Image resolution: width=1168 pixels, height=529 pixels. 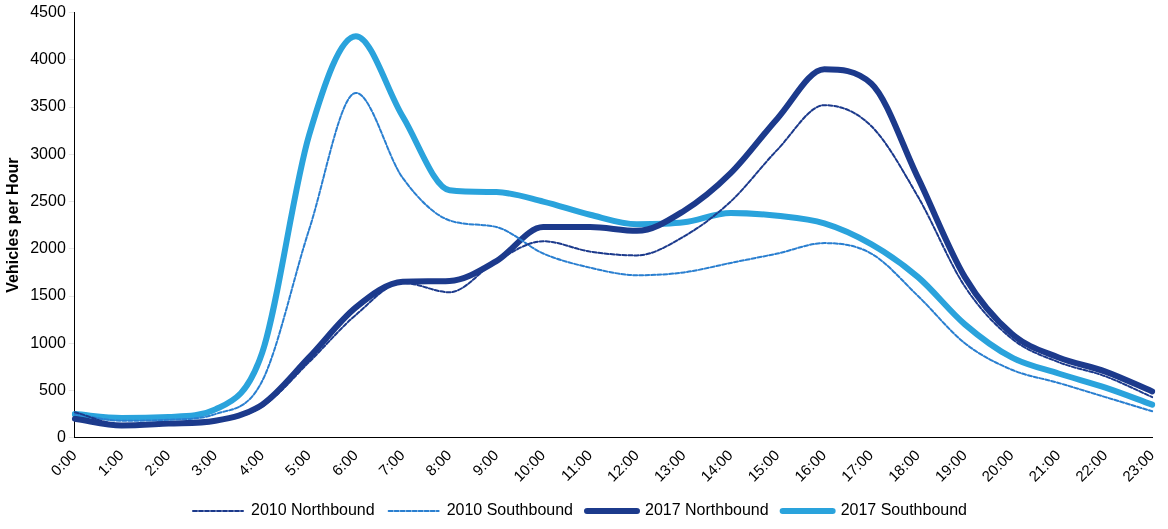 What do you see at coordinates (48, 342) in the screenshot?
I see `y-tick-label: 1000` at bounding box center [48, 342].